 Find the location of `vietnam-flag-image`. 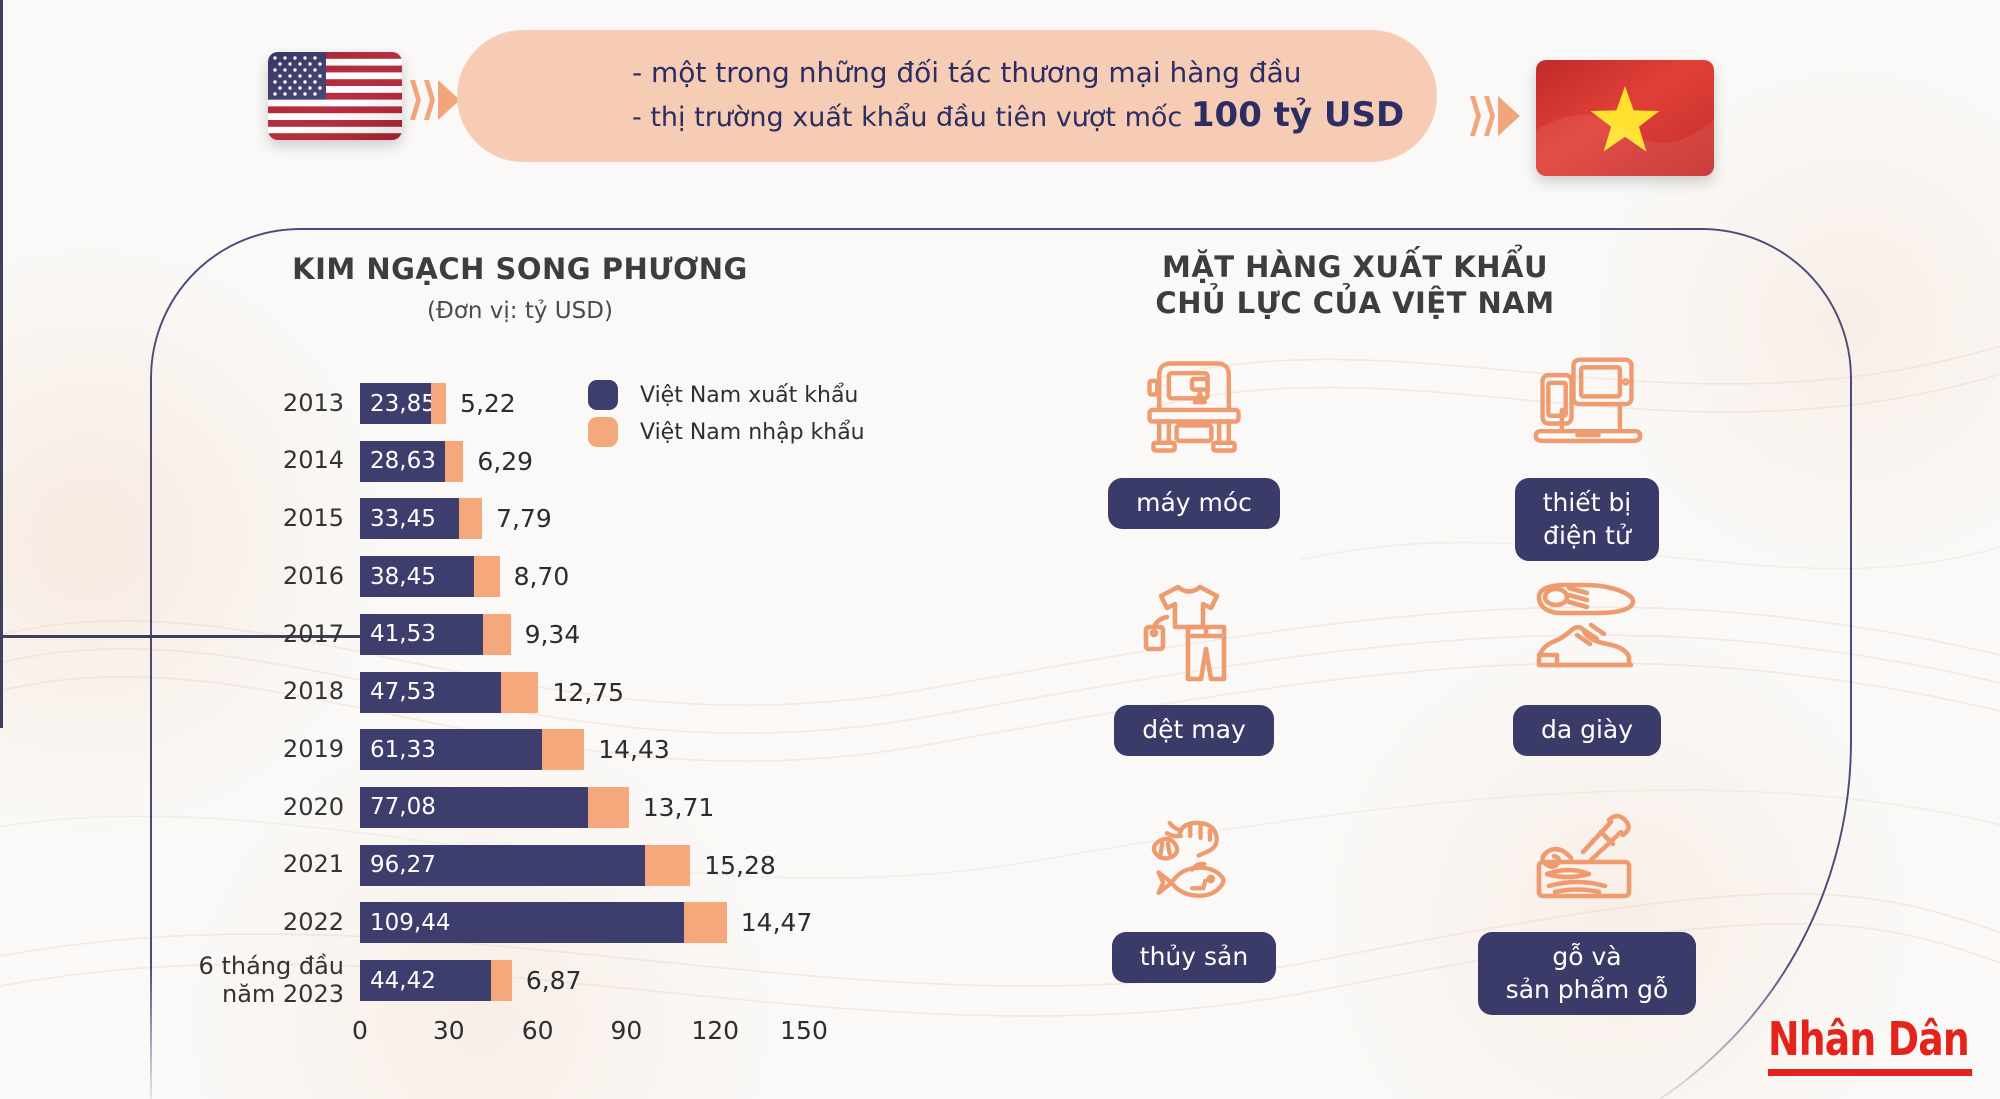

vietnam-flag-image is located at coordinates (1625, 118).